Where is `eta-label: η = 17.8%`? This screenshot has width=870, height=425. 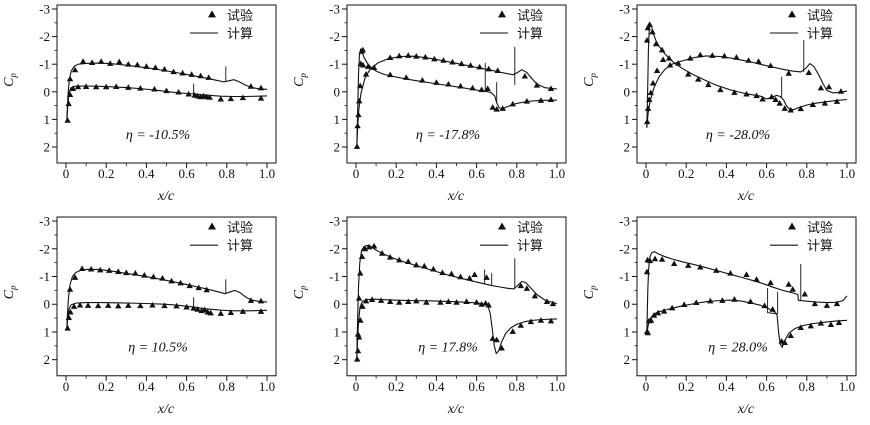
eta-label: η = 17.8% is located at coordinates (447, 348).